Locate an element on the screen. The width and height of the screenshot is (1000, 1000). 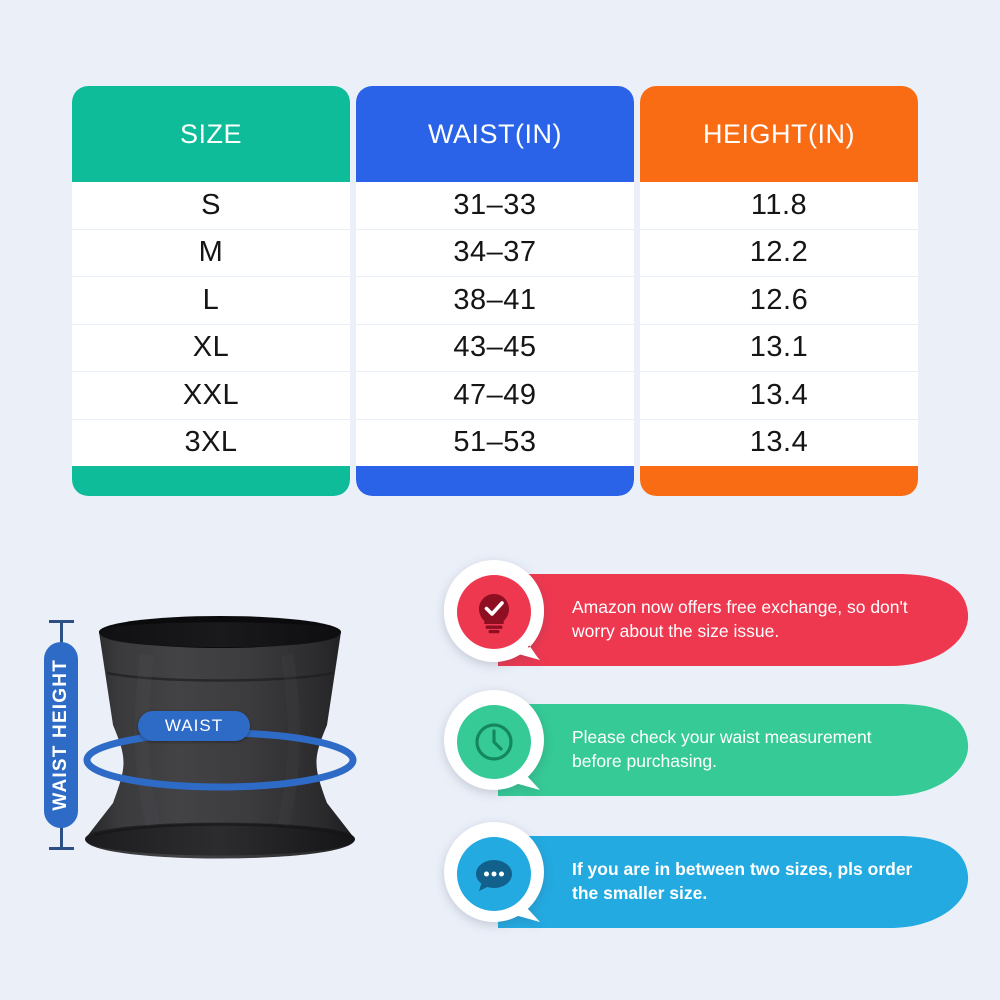
table-cell: 43–45 is located at coordinates (495, 348).